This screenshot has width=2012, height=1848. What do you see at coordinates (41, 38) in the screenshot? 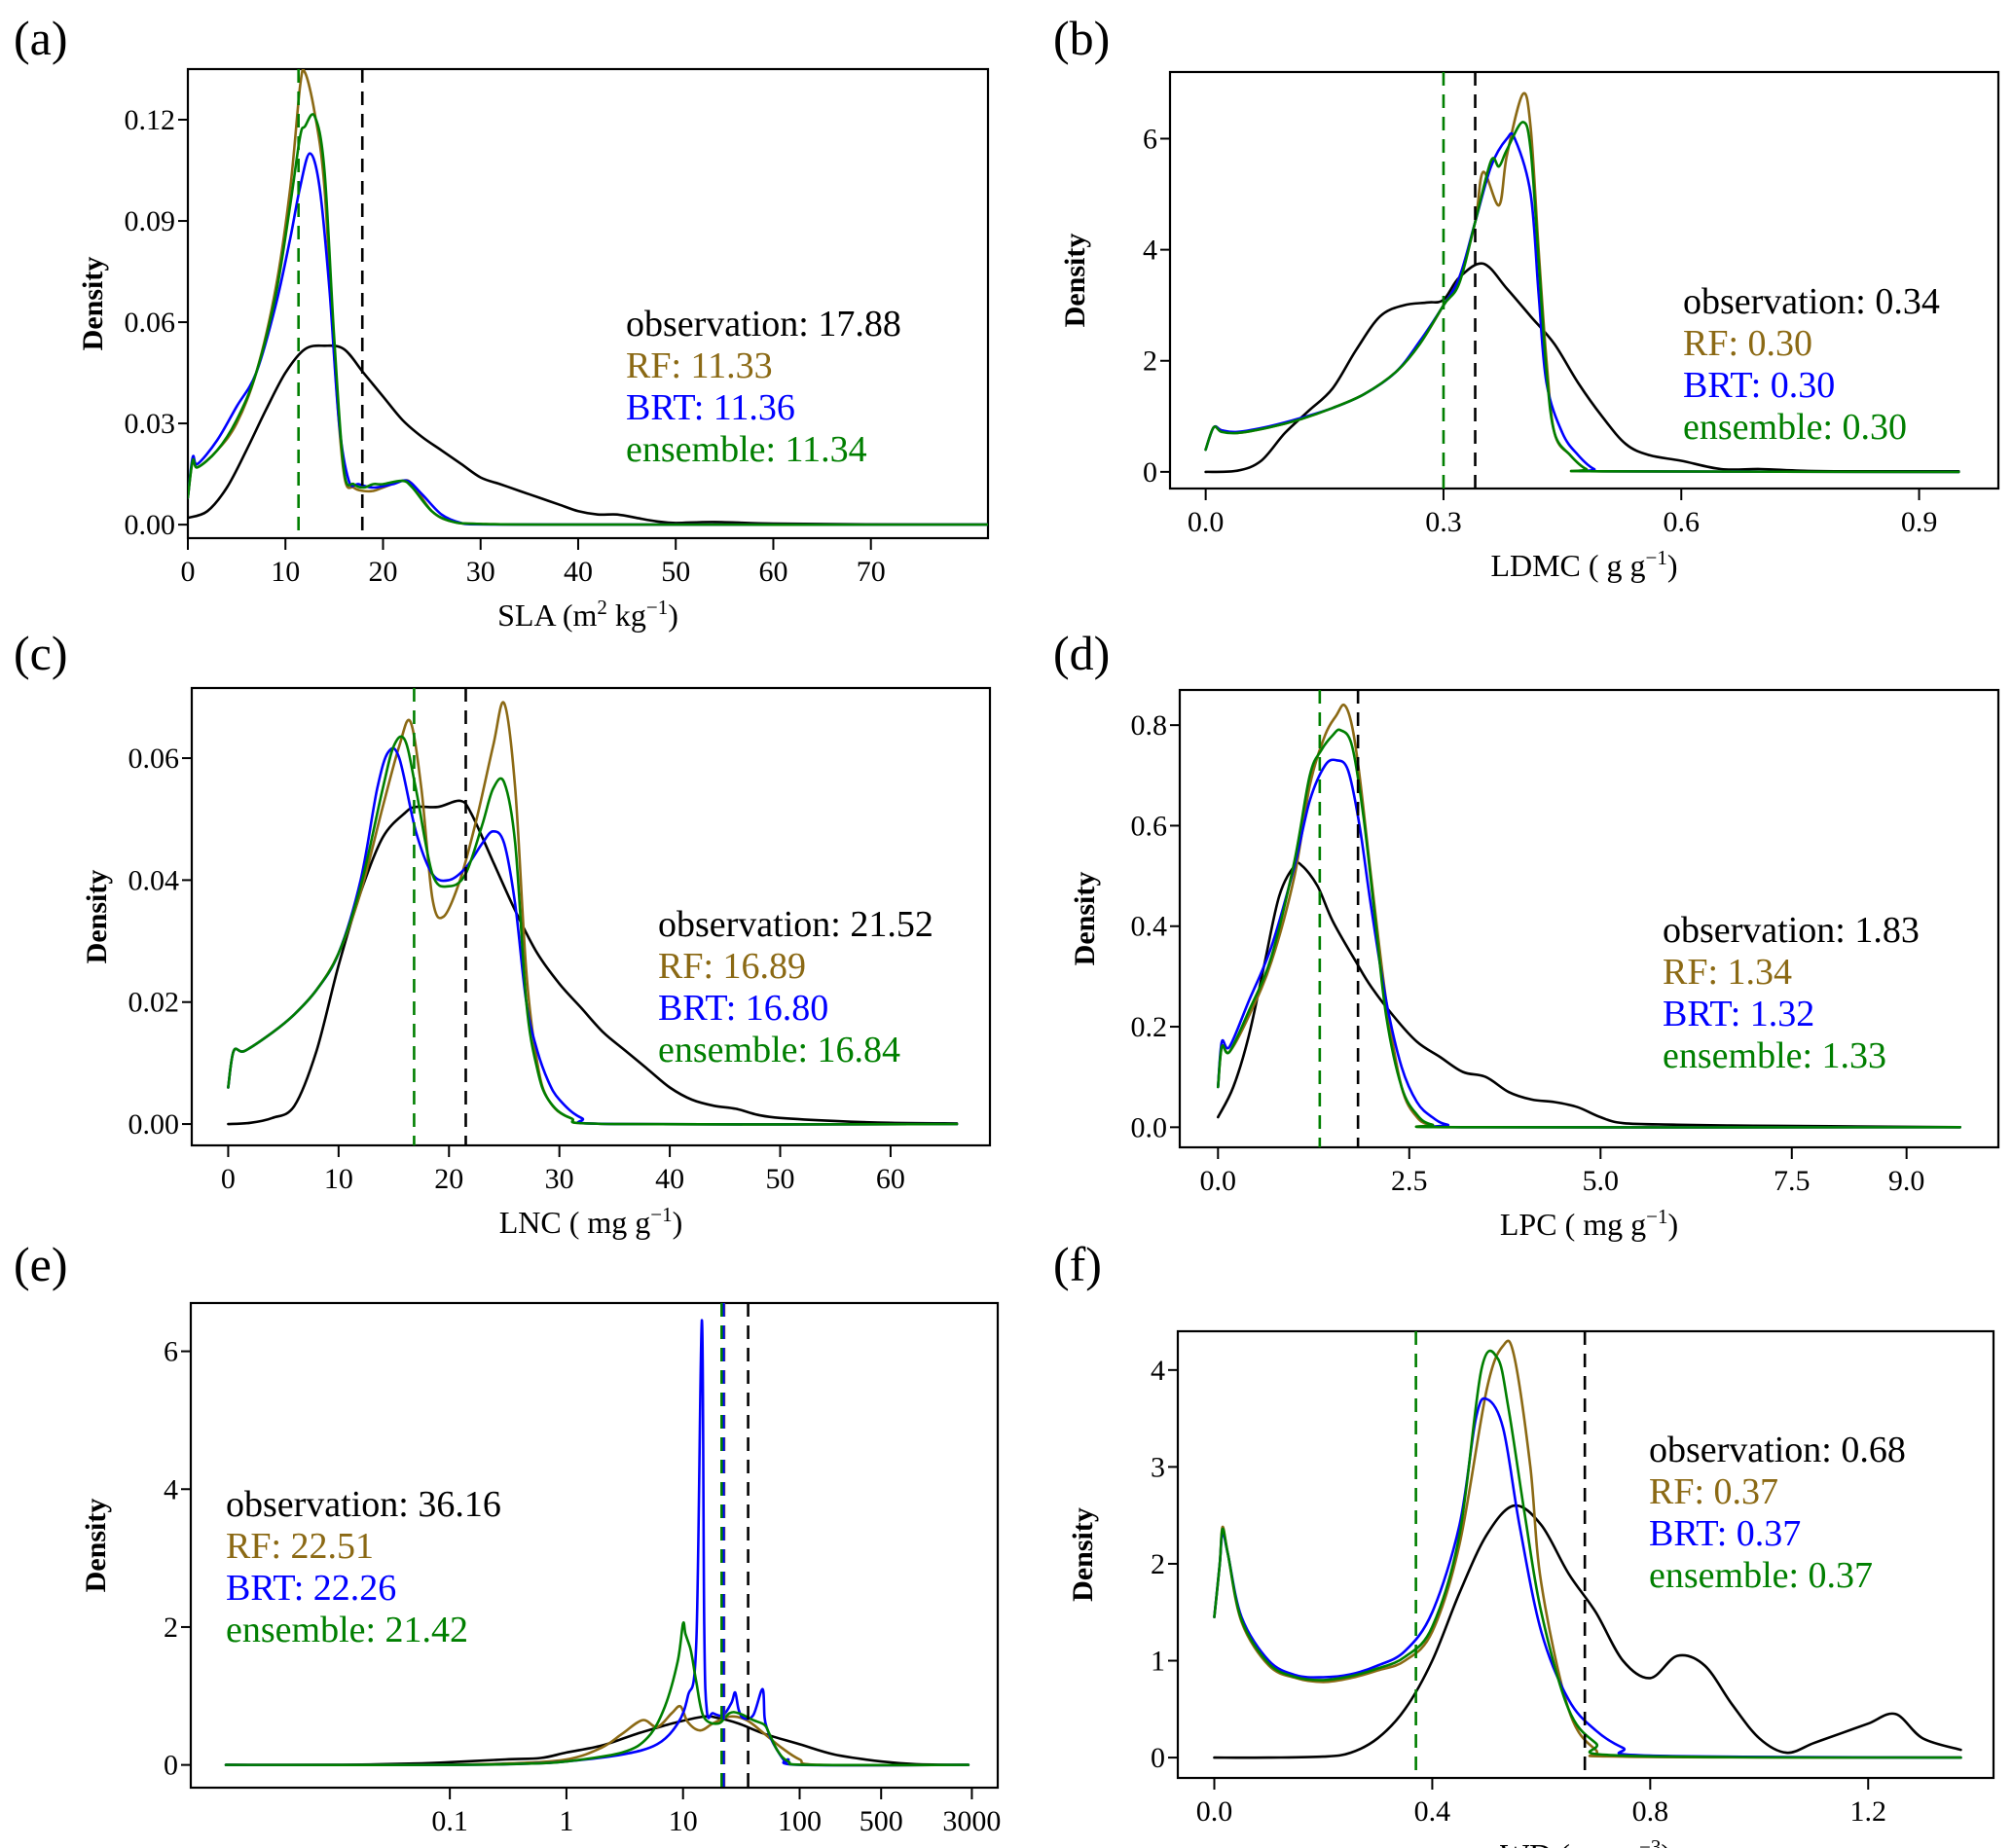
I see `panel-label: (a)` at bounding box center [41, 38].